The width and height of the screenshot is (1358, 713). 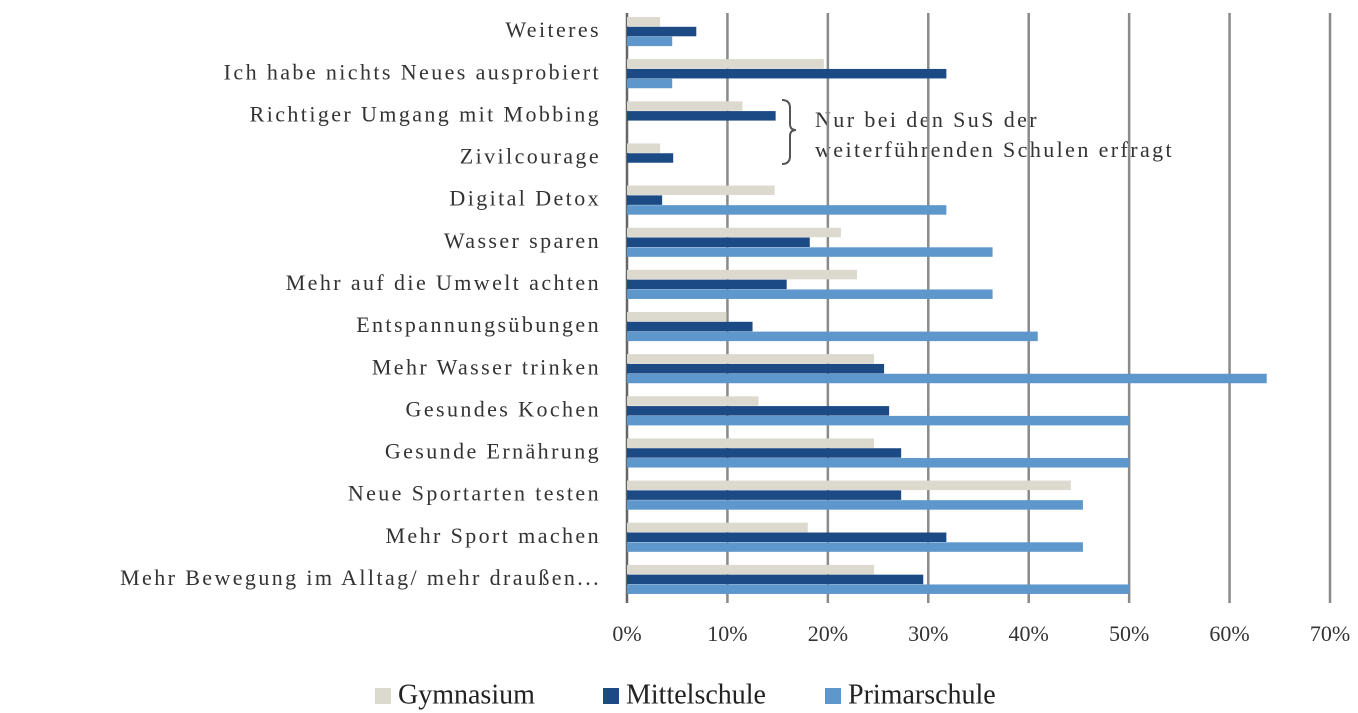 What do you see at coordinates (994, 149) in the screenshot?
I see `annotation: weiterführenden Schulen erfragt` at bounding box center [994, 149].